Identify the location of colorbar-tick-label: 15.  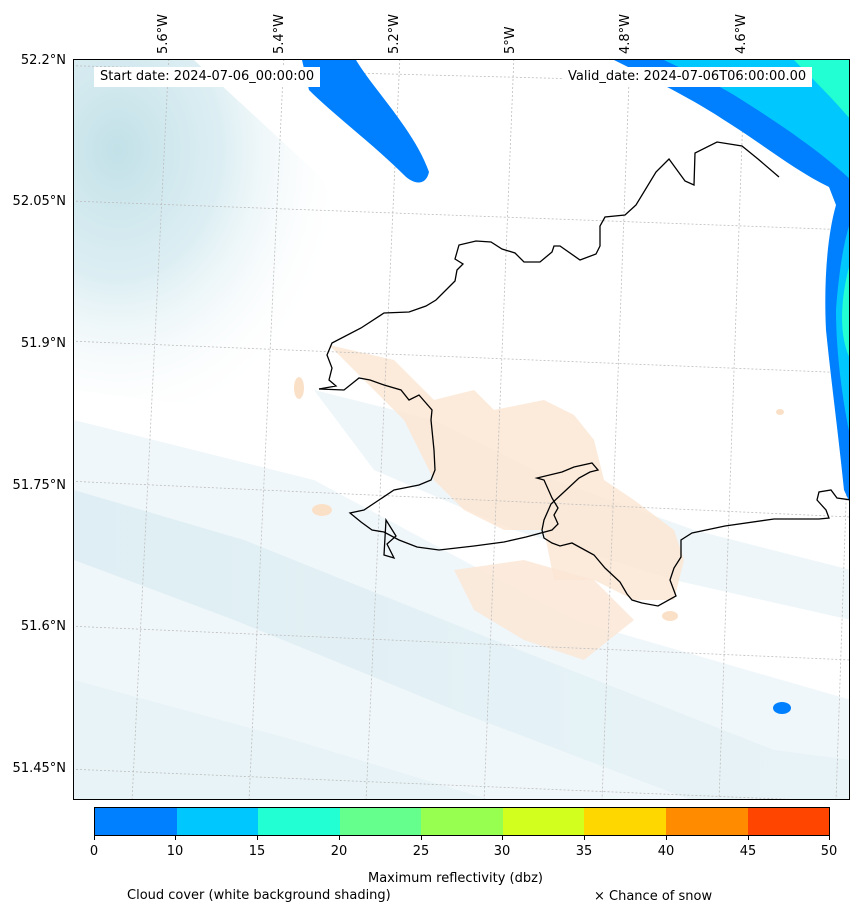
(257, 851).